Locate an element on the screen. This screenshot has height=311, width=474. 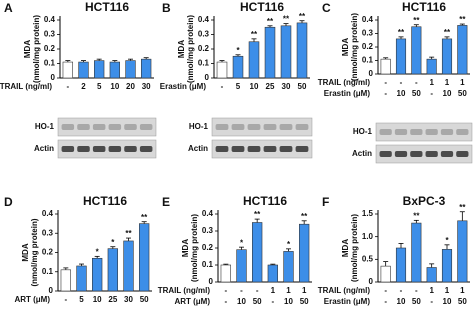
panel-label: B is located at coordinates (166, 8).